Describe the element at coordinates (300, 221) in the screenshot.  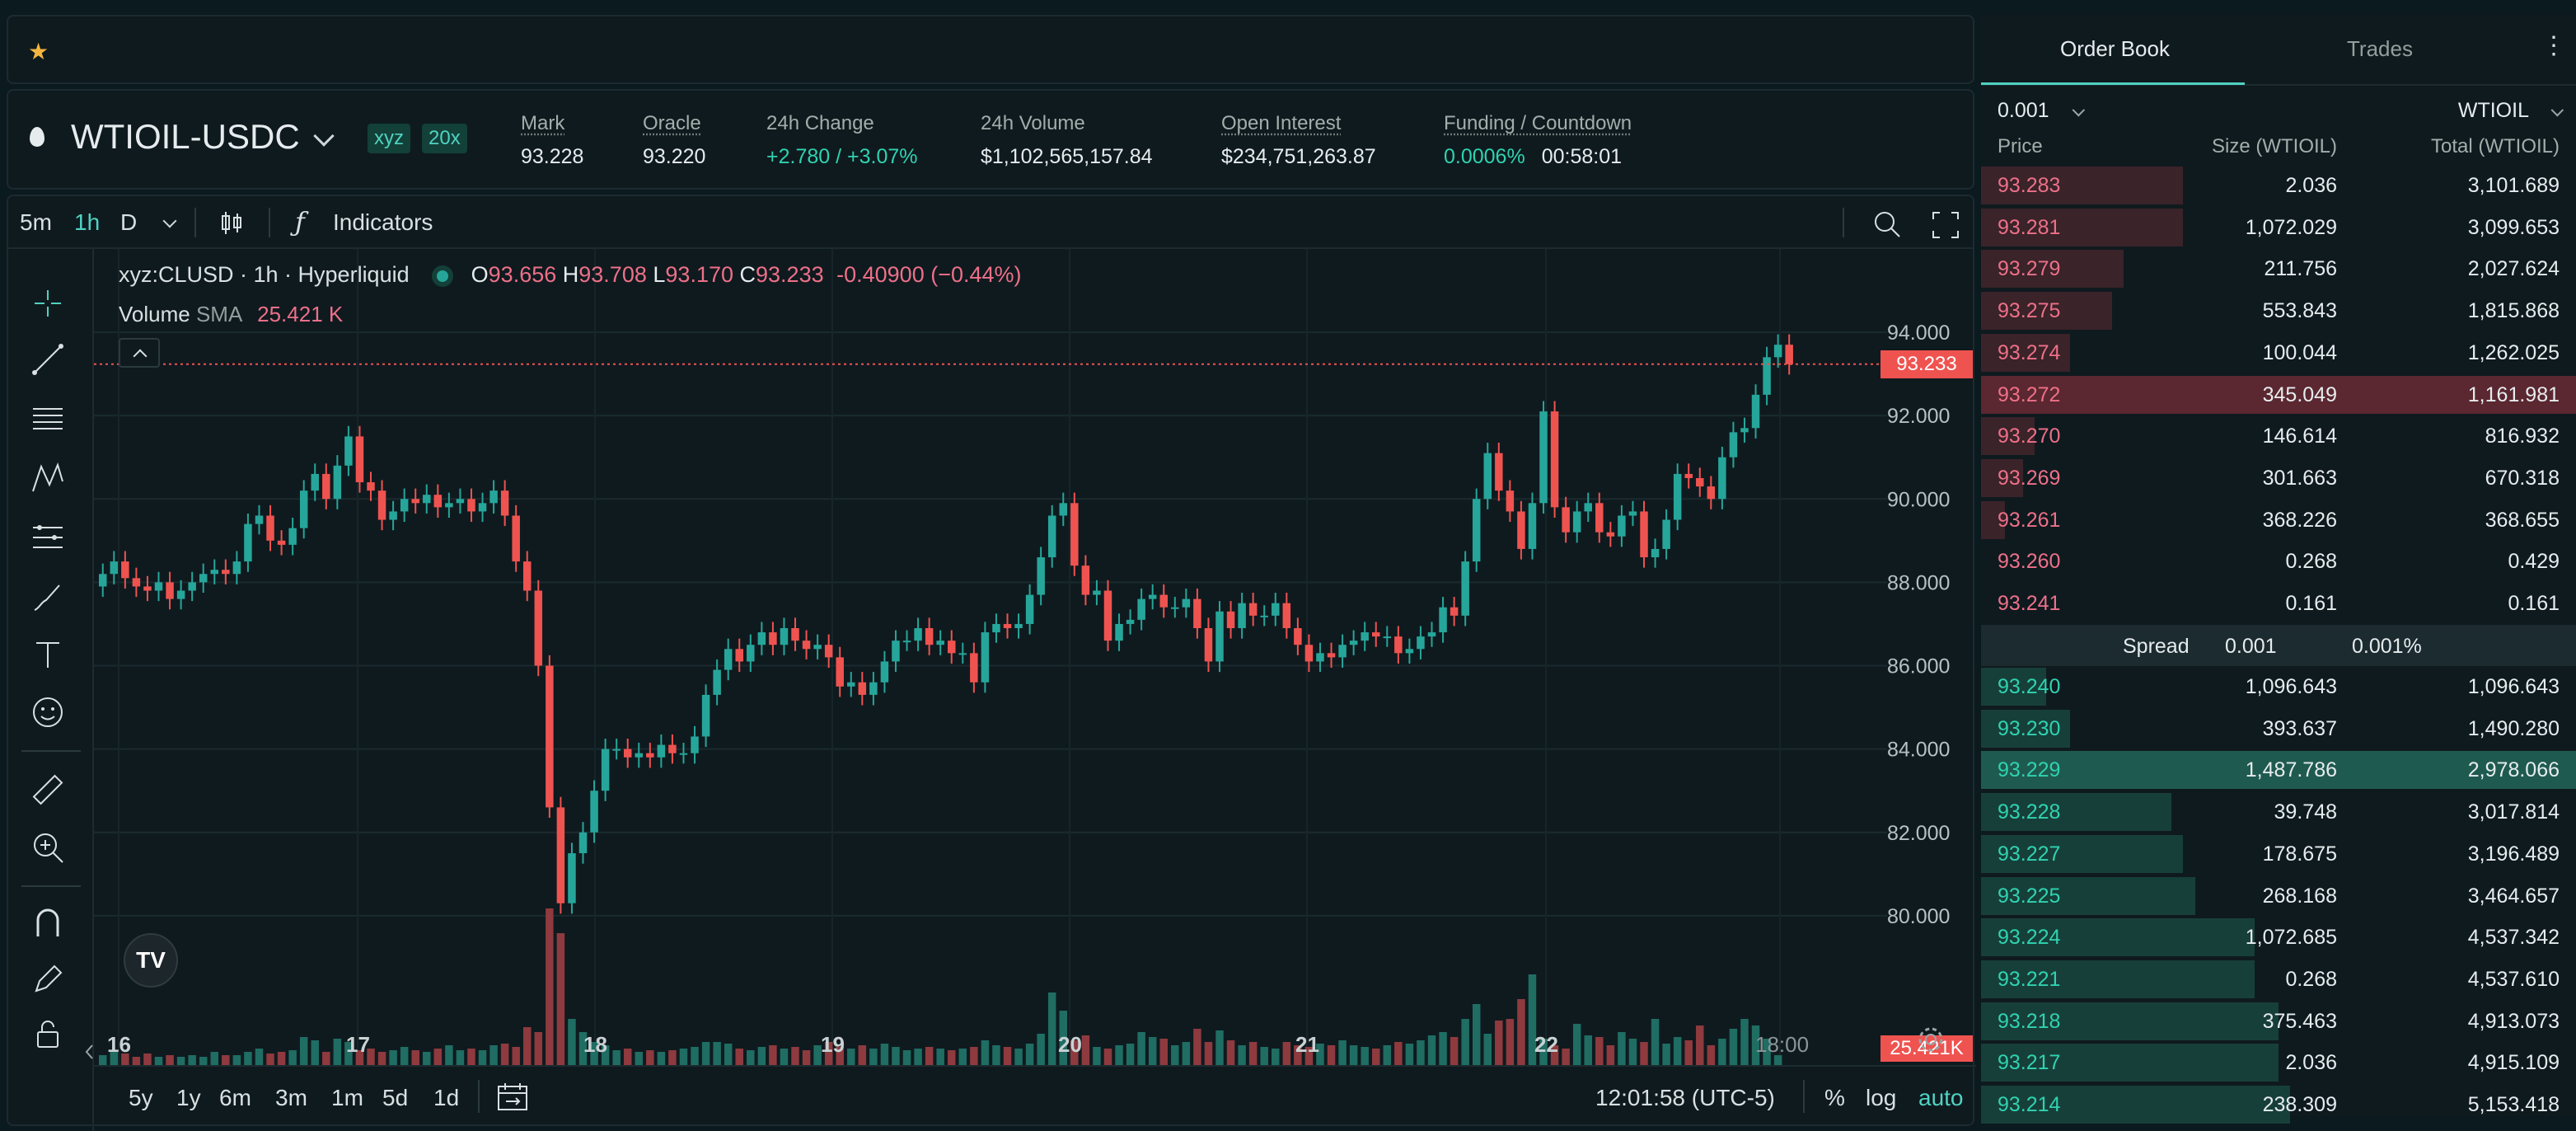
I see `fx-icon: ƒ` at that location.